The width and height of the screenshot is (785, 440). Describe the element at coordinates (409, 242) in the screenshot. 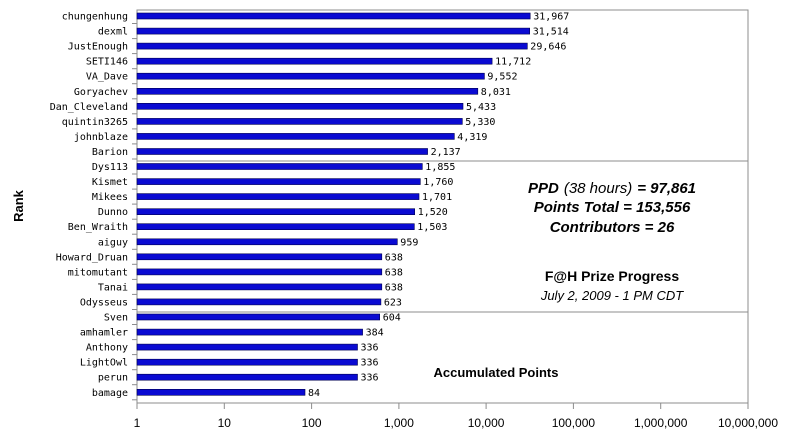

I see `data-label: 959` at that location.